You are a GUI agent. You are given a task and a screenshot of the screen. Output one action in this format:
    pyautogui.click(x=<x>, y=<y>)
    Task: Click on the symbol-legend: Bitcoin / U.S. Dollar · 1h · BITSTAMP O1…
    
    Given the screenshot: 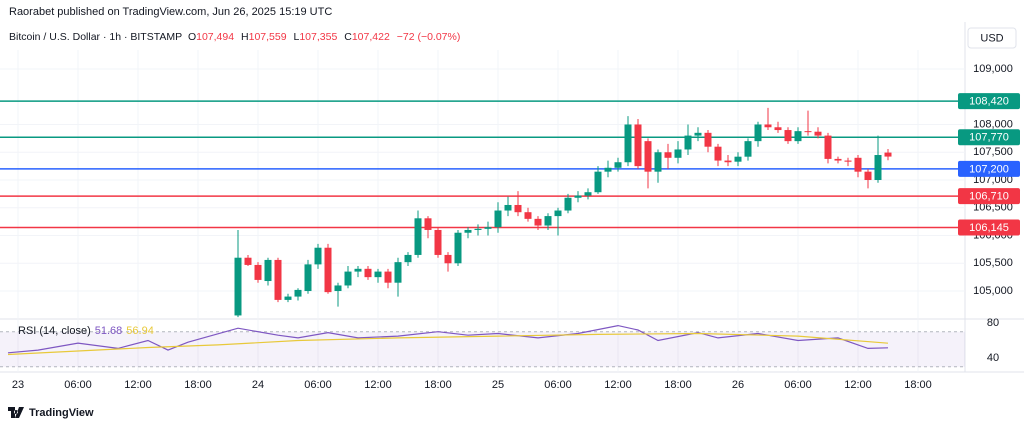 What is the action you would take?
    pyautogui.click(x=236, y=37)
    